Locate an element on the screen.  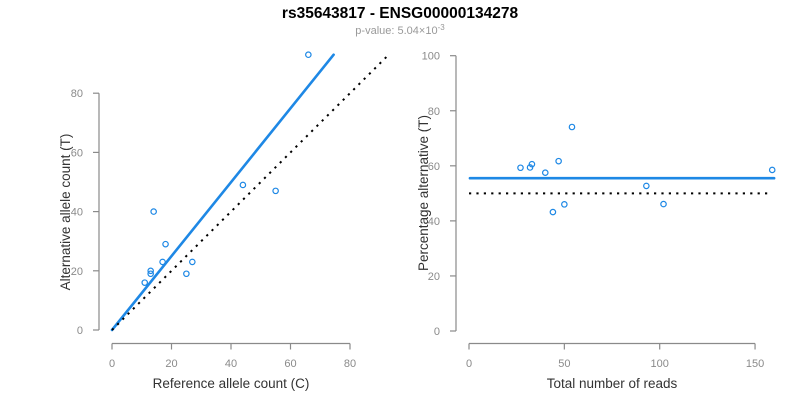
x-tick-label: 40 is located at coordinates (231, 364).